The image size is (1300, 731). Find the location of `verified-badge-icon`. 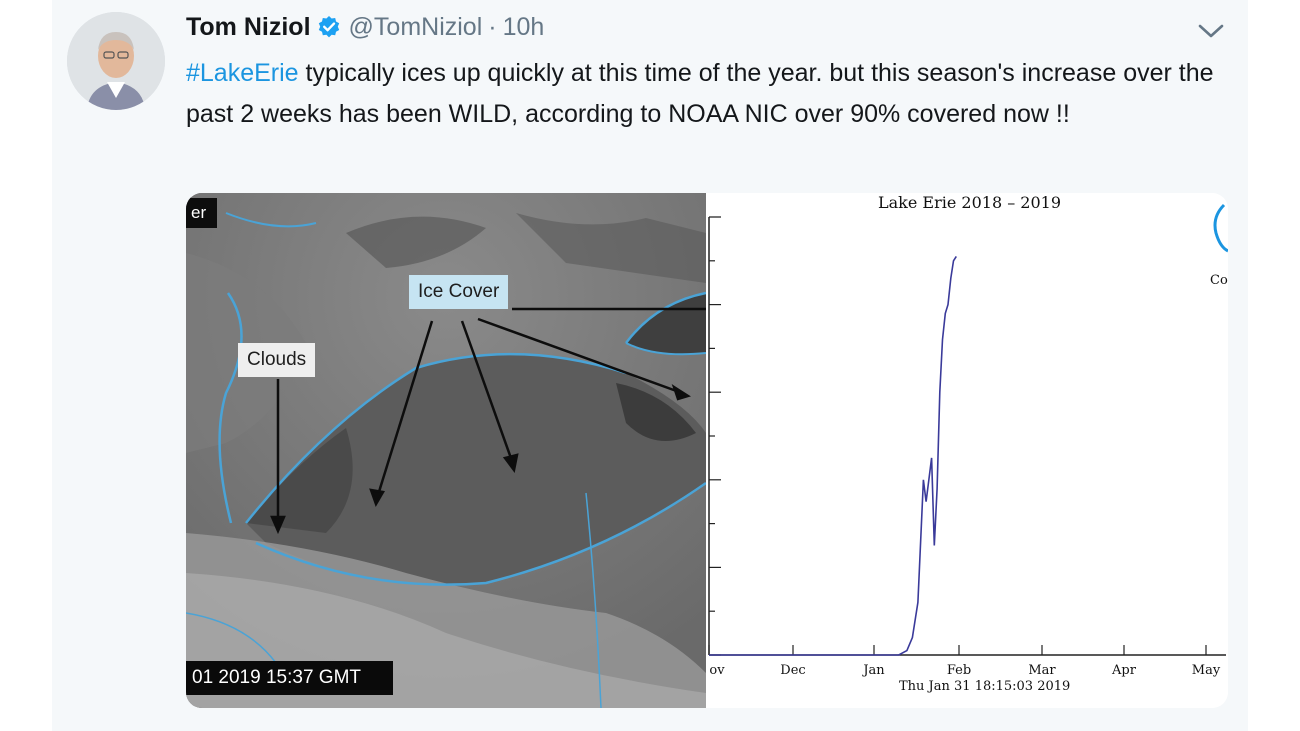

verified-badge-icon is located at coordinates (329, 27).